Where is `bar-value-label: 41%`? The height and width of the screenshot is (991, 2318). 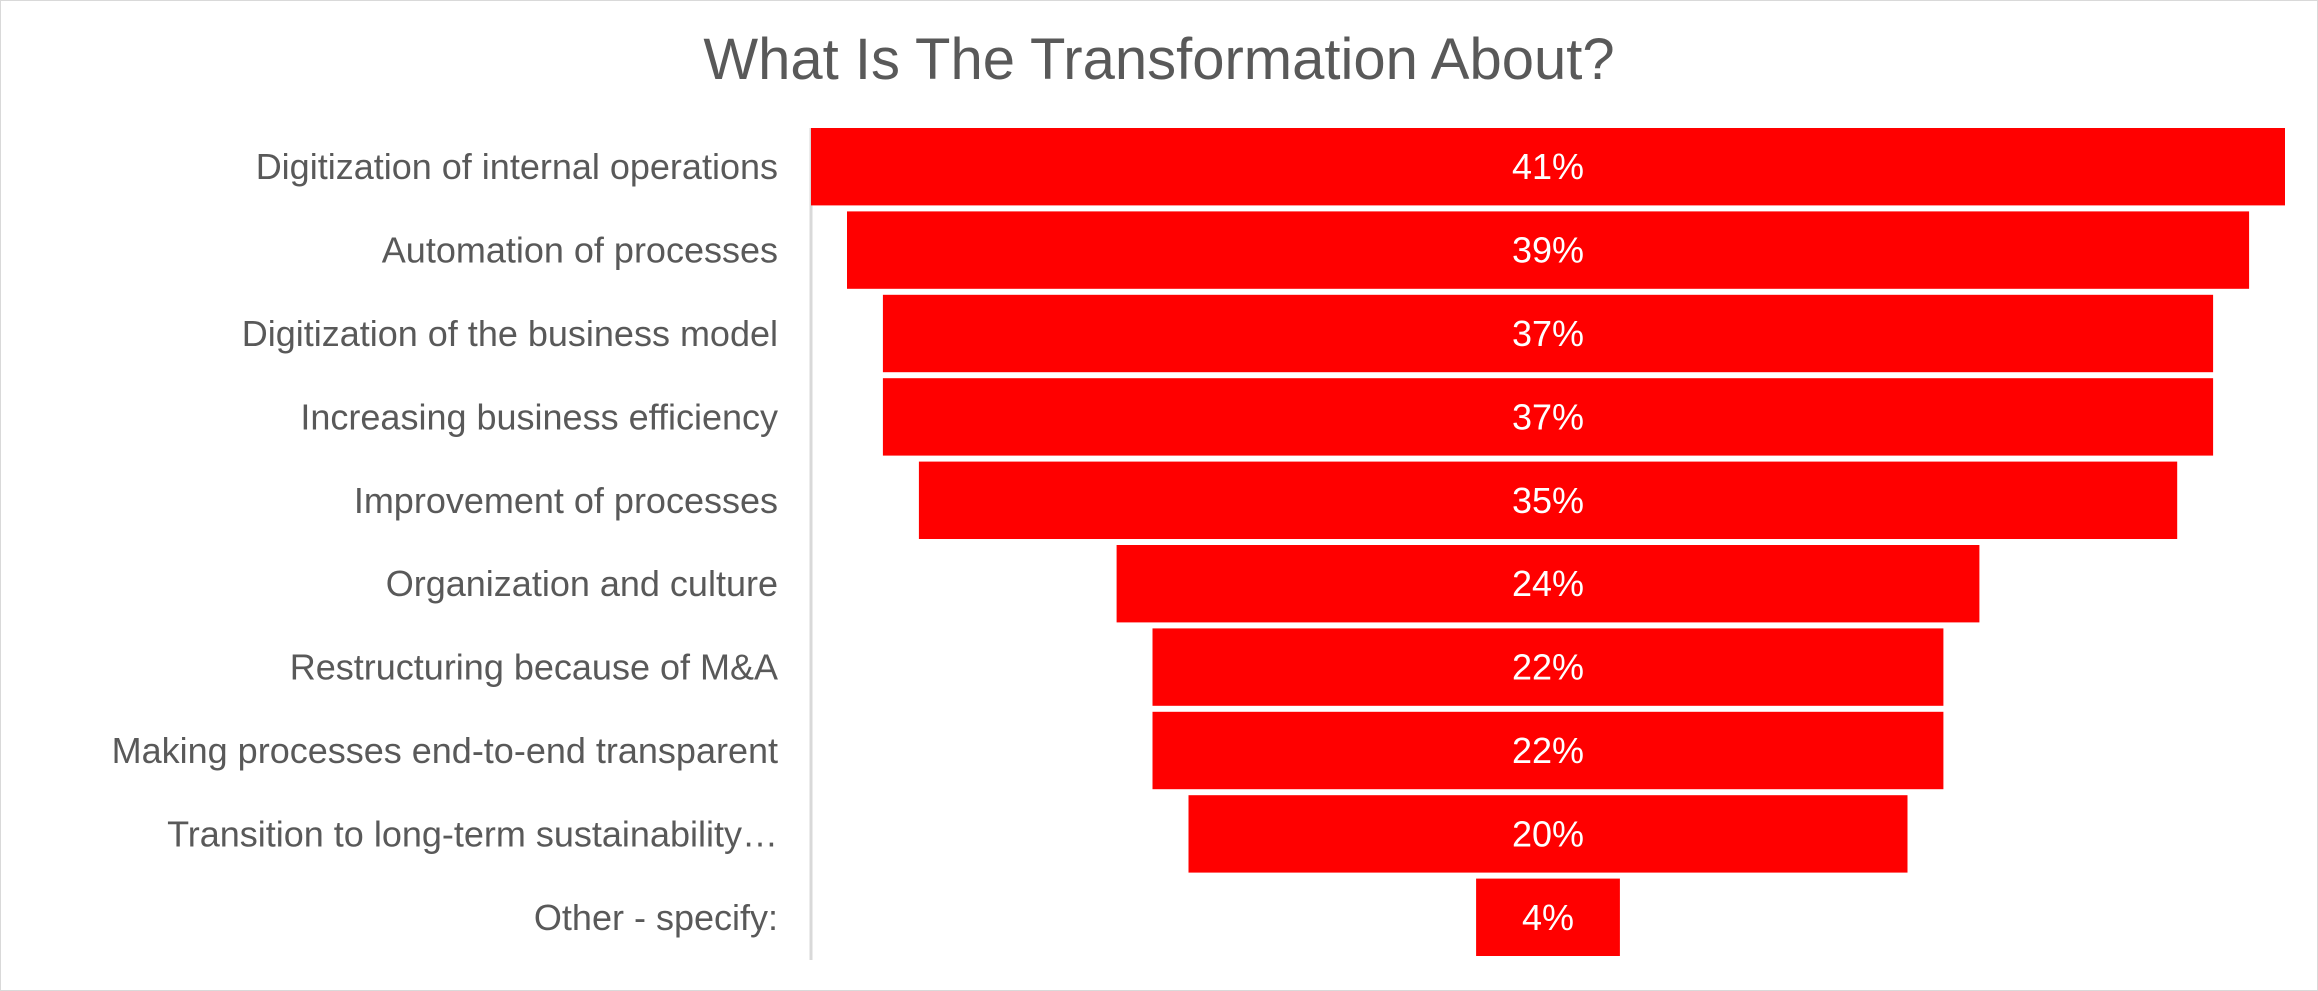 bar-value-label: 41% is located at coordinates (1548, 166).